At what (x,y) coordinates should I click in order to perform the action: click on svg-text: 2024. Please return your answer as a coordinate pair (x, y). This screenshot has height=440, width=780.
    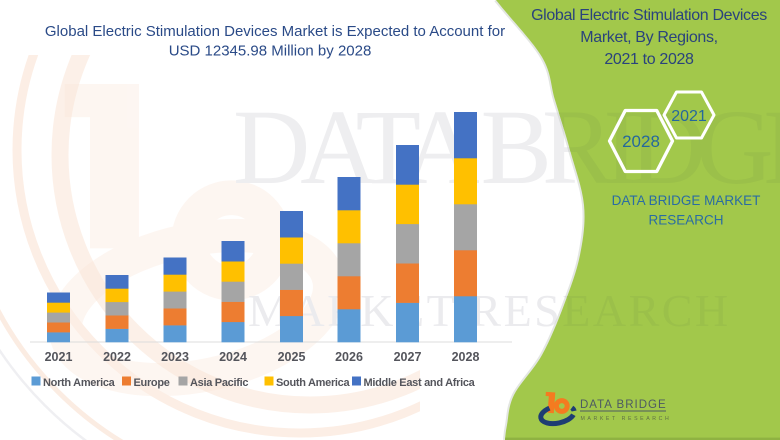
    Looking at the image, I should click on (233, 357).